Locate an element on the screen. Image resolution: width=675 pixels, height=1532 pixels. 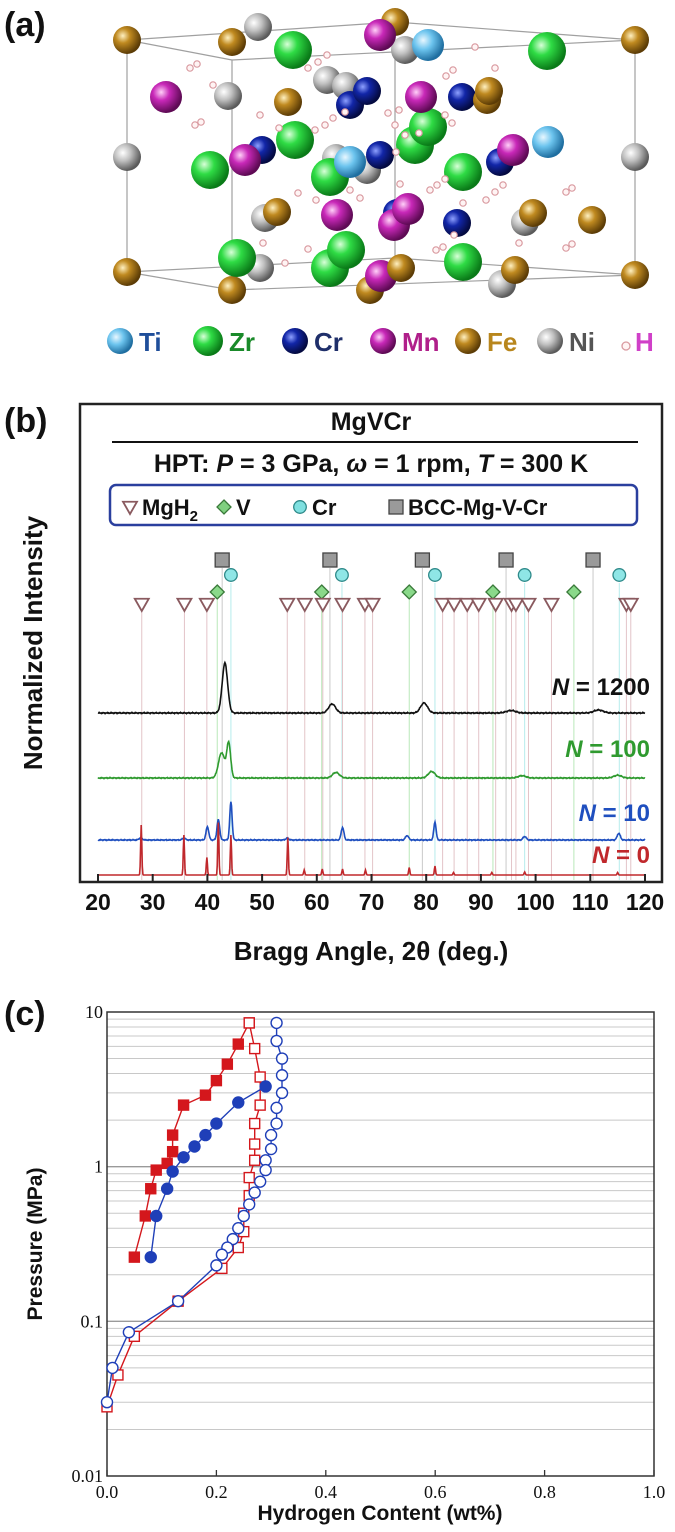
legend-label-h: H is located at coordinates (644, 342).